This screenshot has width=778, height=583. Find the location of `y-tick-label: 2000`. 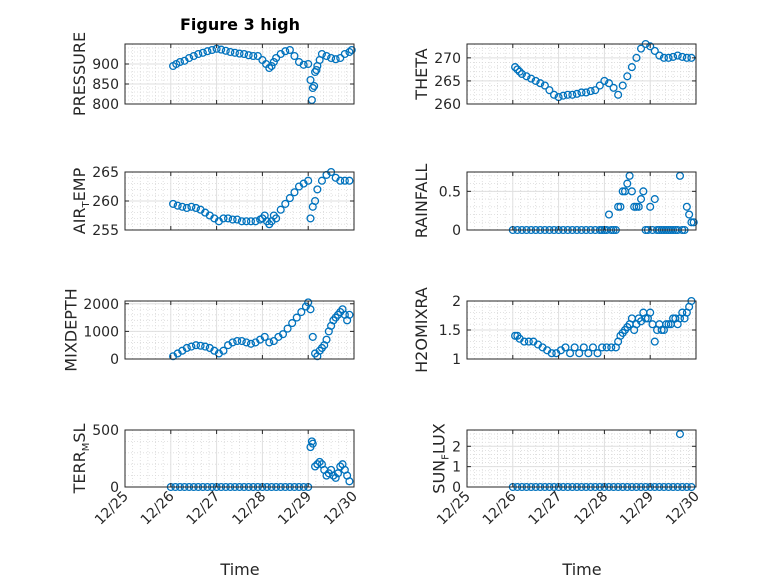

y-tick-label: 2000 is located at coordinates (101, 305).